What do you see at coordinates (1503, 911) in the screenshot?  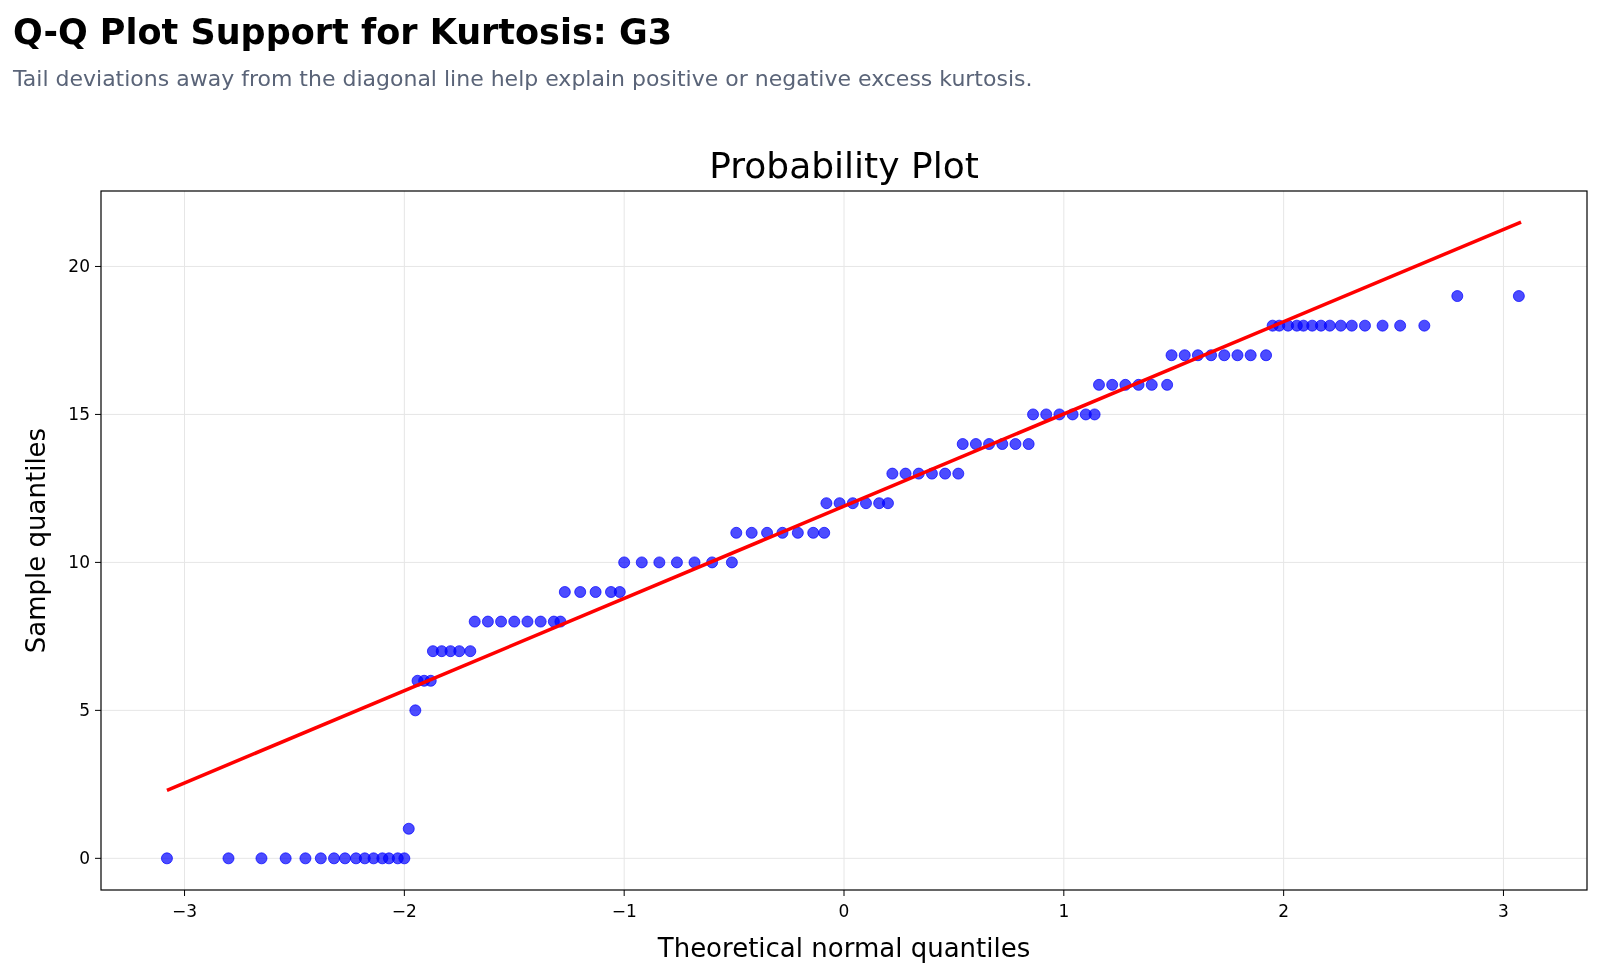 I see `x-tick-label: 3` at bounding box center [1503, 911].